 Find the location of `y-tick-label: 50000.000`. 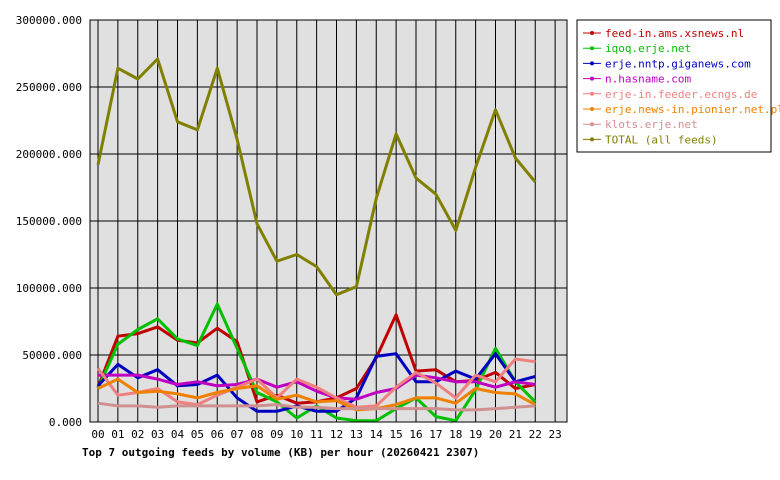

y-tick-label: 50000.000 is located at coordinates (52, 355).